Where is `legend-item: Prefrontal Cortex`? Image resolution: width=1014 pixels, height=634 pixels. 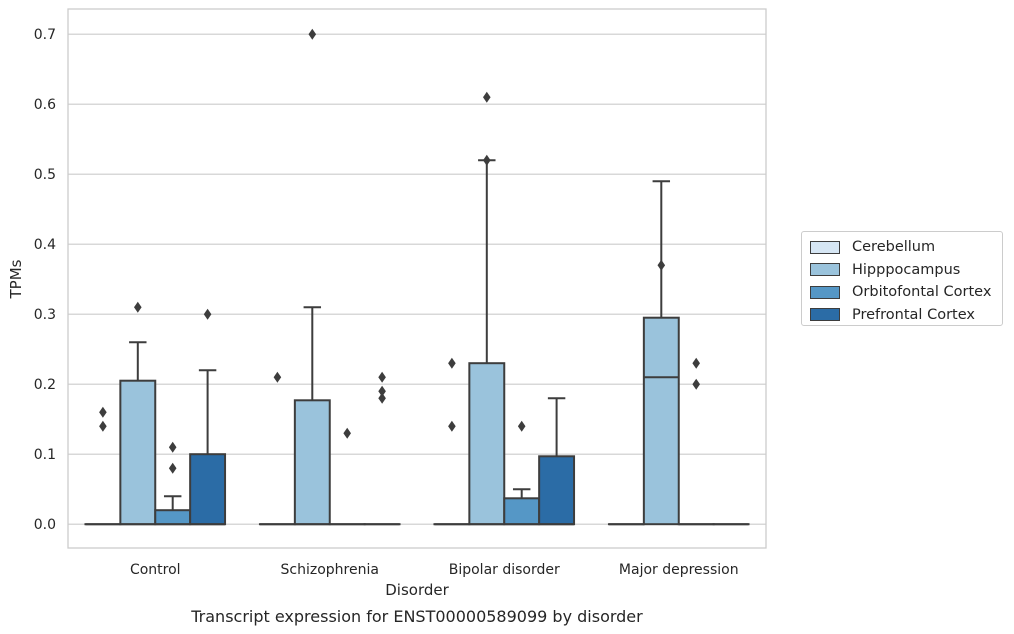 legend-item: Prefrontal Cortex is located at coordinates (902, 315).